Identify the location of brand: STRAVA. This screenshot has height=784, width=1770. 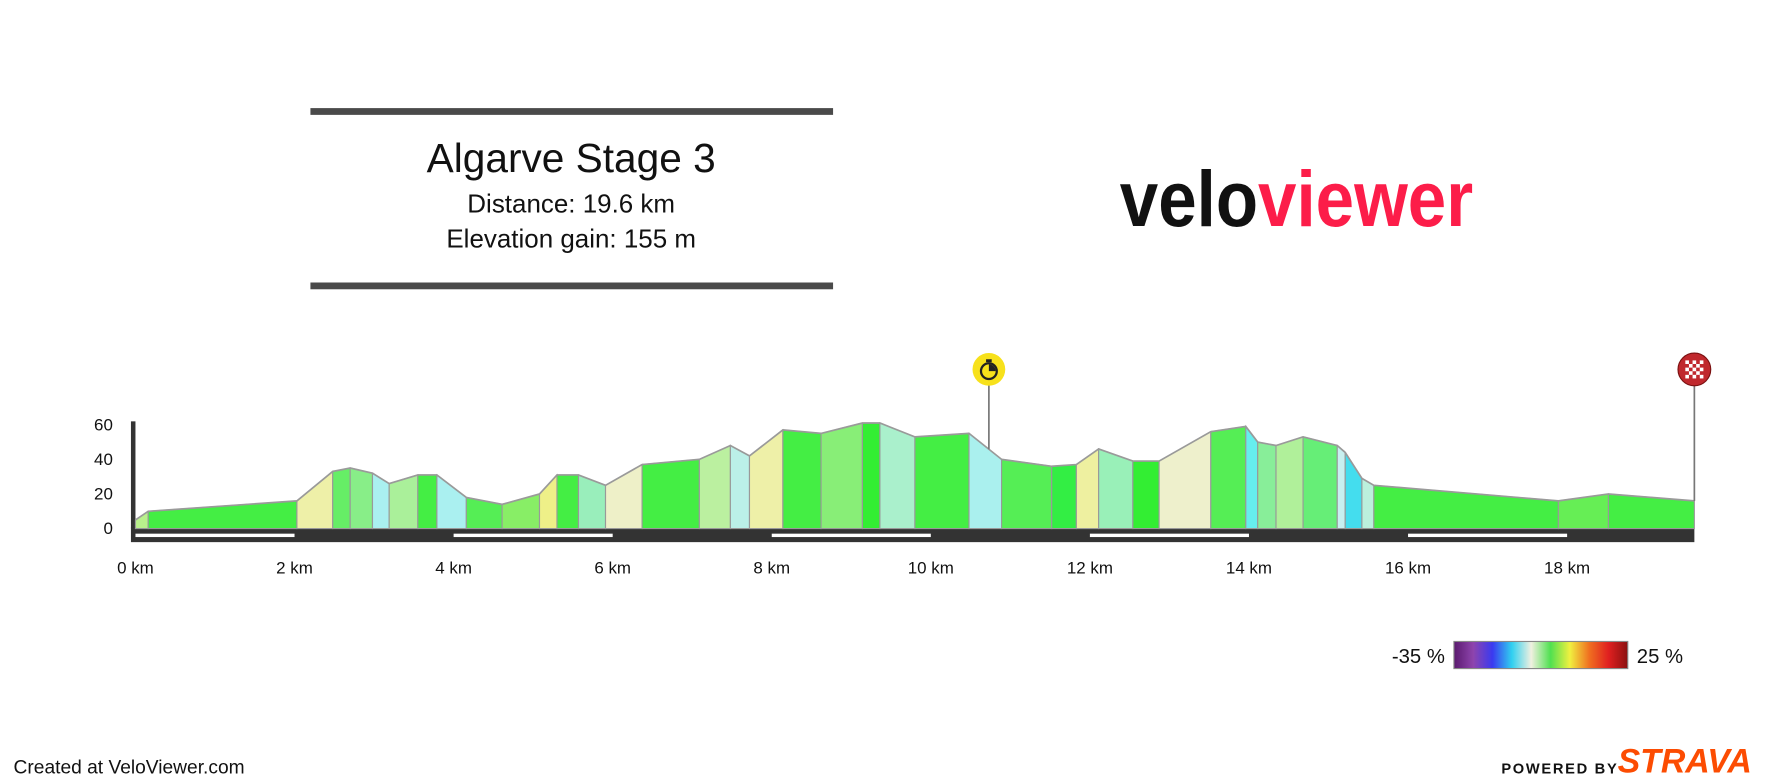
(1685, 761).